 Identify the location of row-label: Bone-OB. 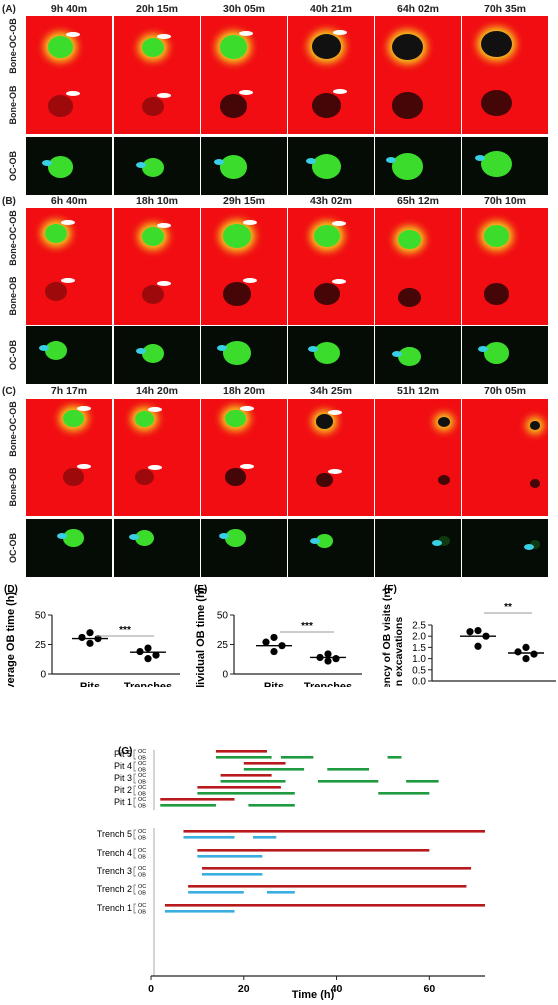
(13, 296).